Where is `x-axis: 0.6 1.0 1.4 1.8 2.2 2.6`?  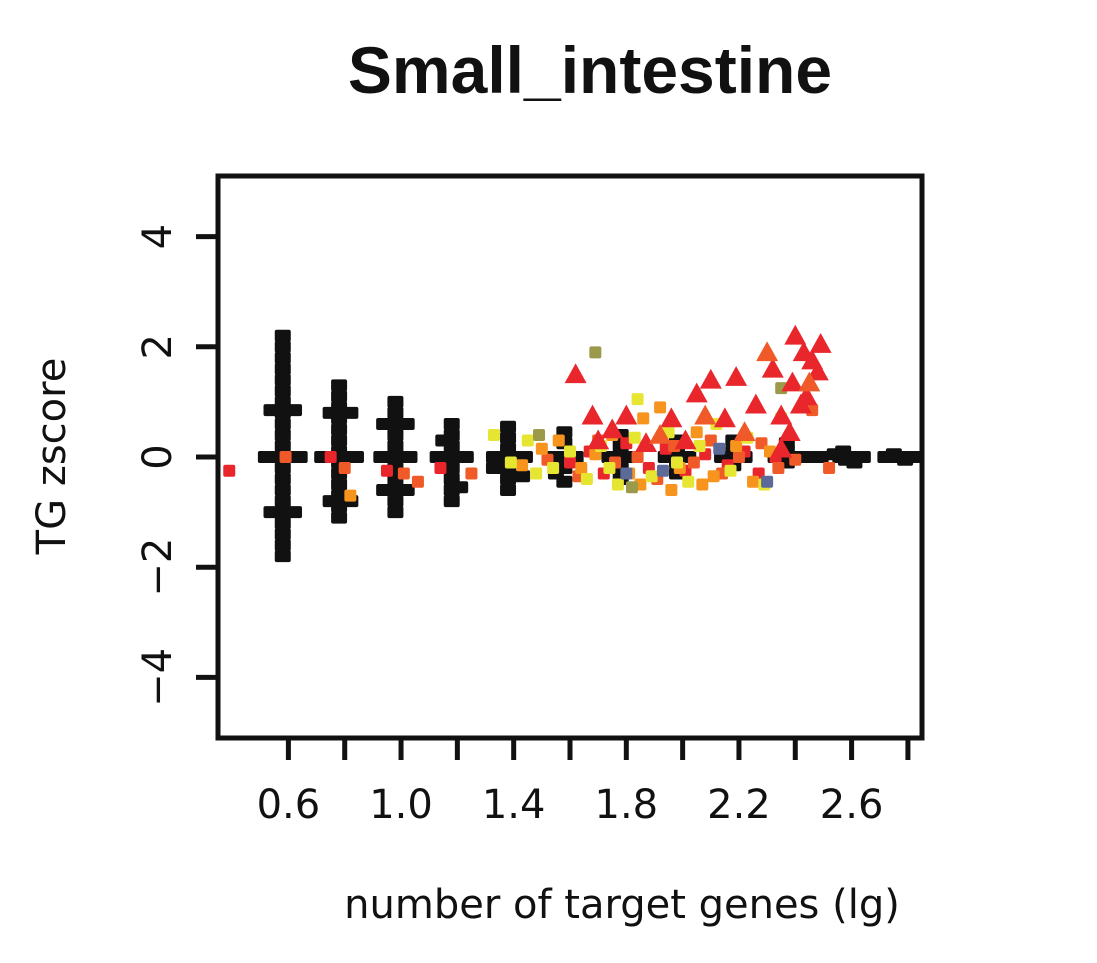
x-axis: 0.6 1.0 1.4 1.8 2.2 2.6 is located at coordinates (584, 783).